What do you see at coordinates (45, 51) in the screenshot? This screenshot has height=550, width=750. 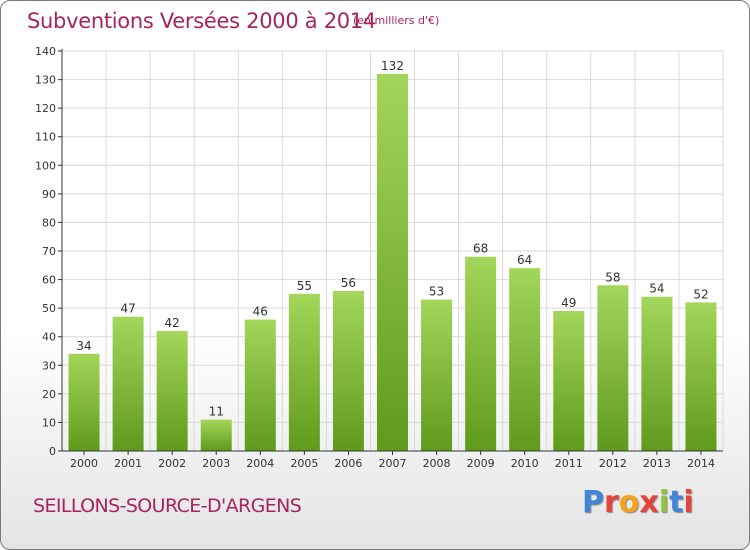 I see `y-tick-label: 140` at bounding box center [45, 51].